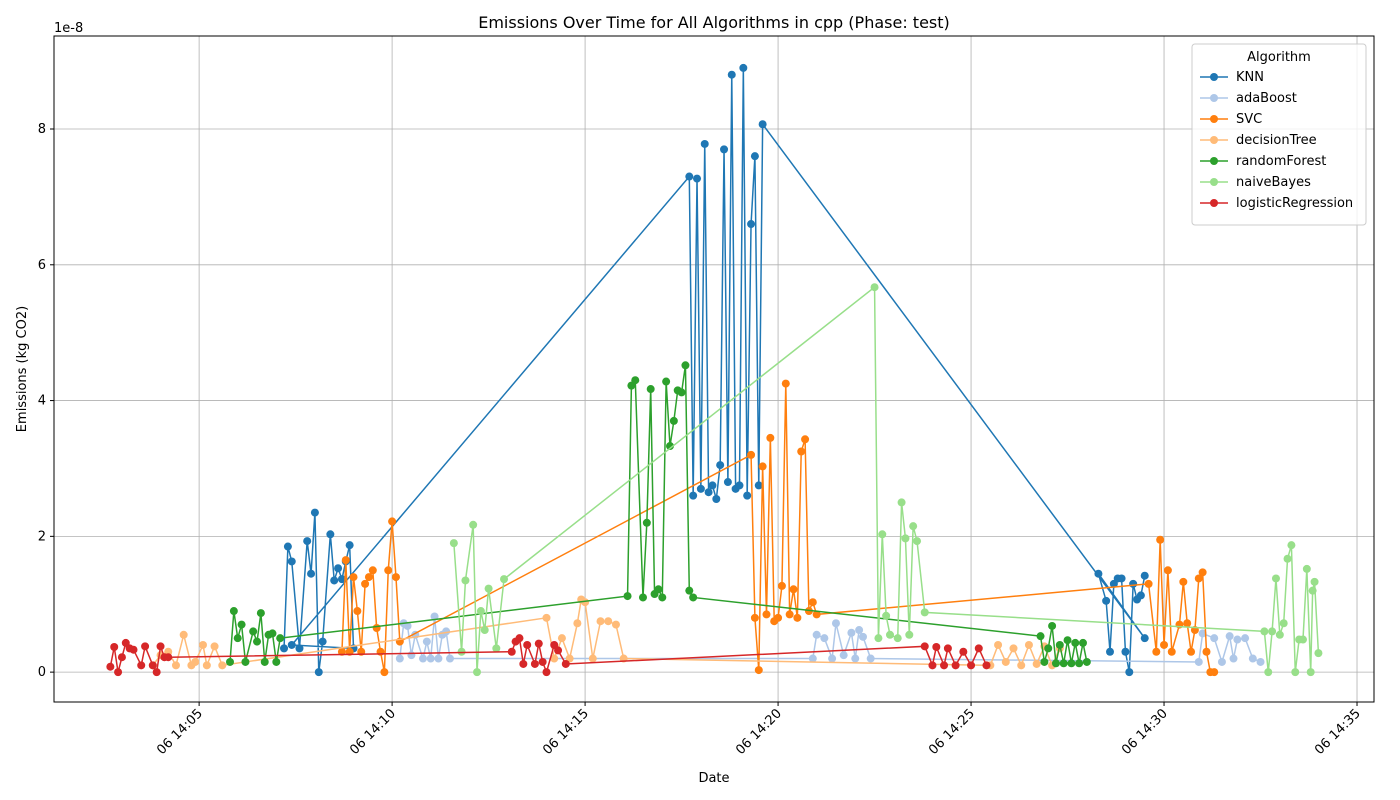 The height and width of the screenshot is (800, 1400). I want to click on x-tick-label: 06 14:05, so click(180, 732).